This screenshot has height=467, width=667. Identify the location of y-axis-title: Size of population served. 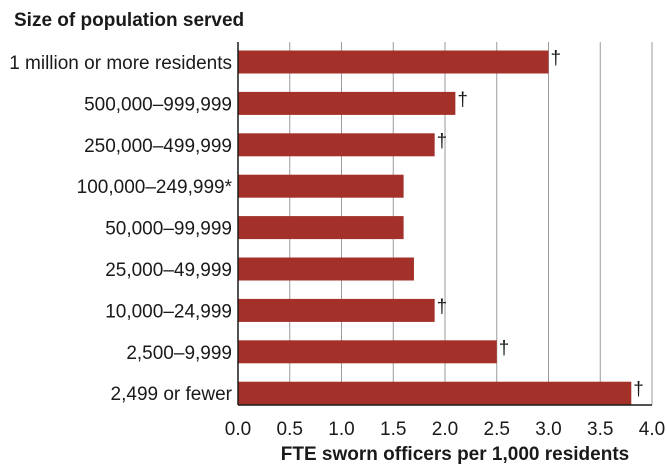
(129, 20).